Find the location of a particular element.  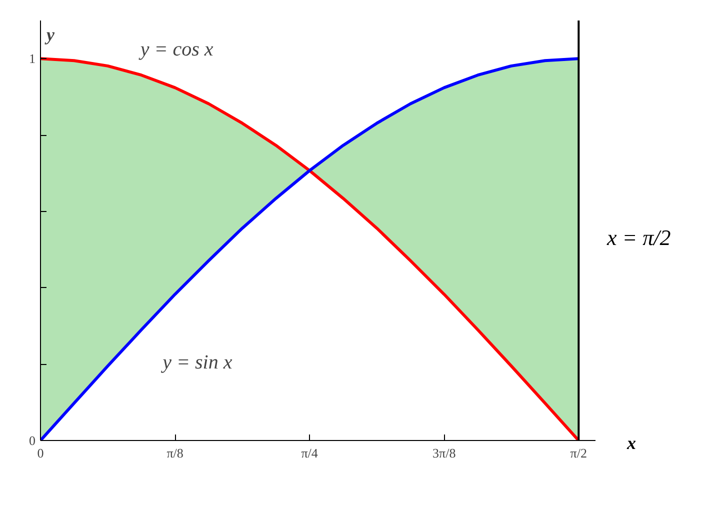

x-tick-label: π/4 is located at coordinates (309, 453).